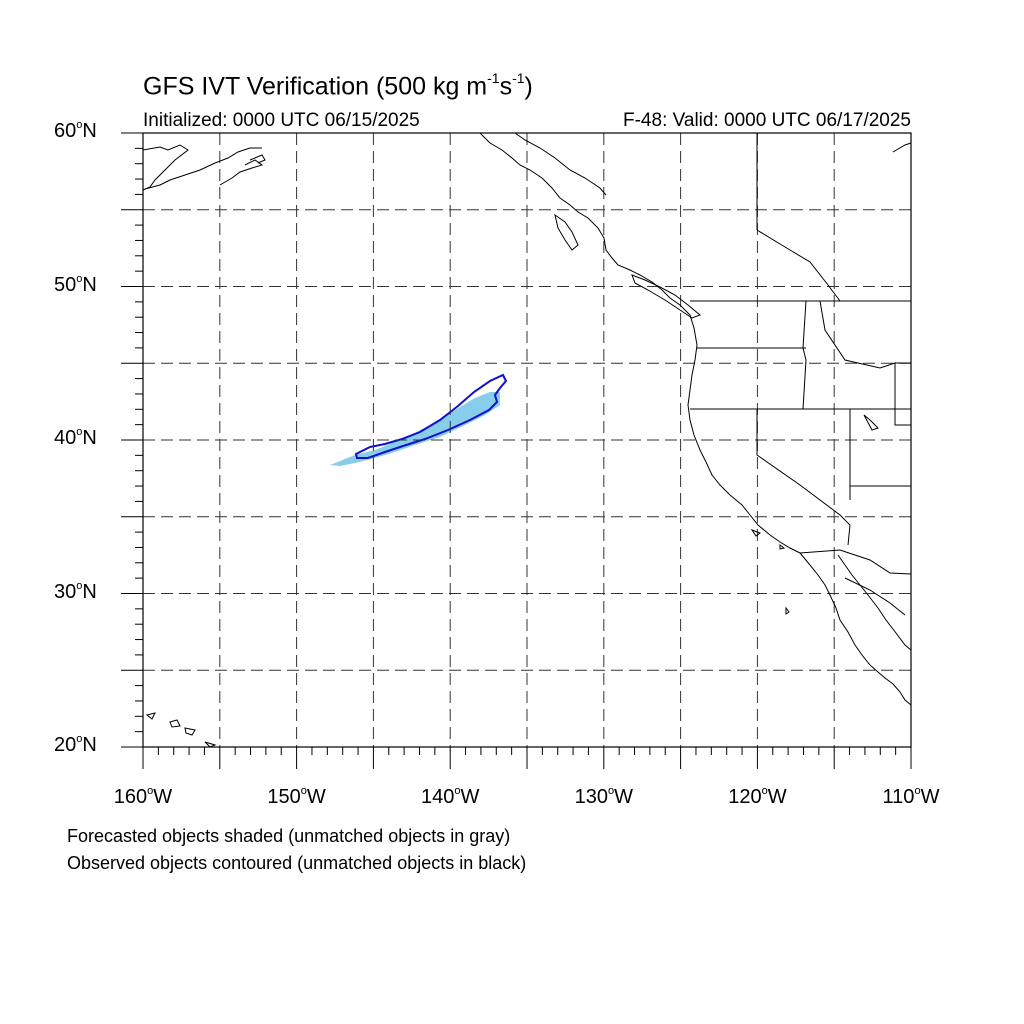  Describe the element at coordinates (75, 744) in the screenshot. I see `lat-label: 20oN` at that location.